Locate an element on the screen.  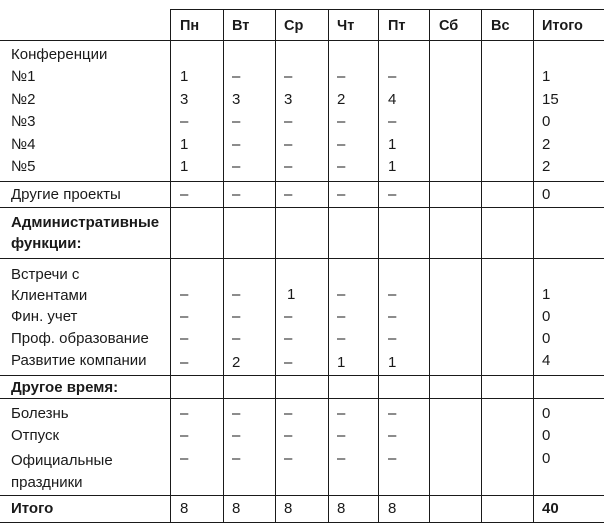
row-label: №4 is located at coordinates (23, 144).